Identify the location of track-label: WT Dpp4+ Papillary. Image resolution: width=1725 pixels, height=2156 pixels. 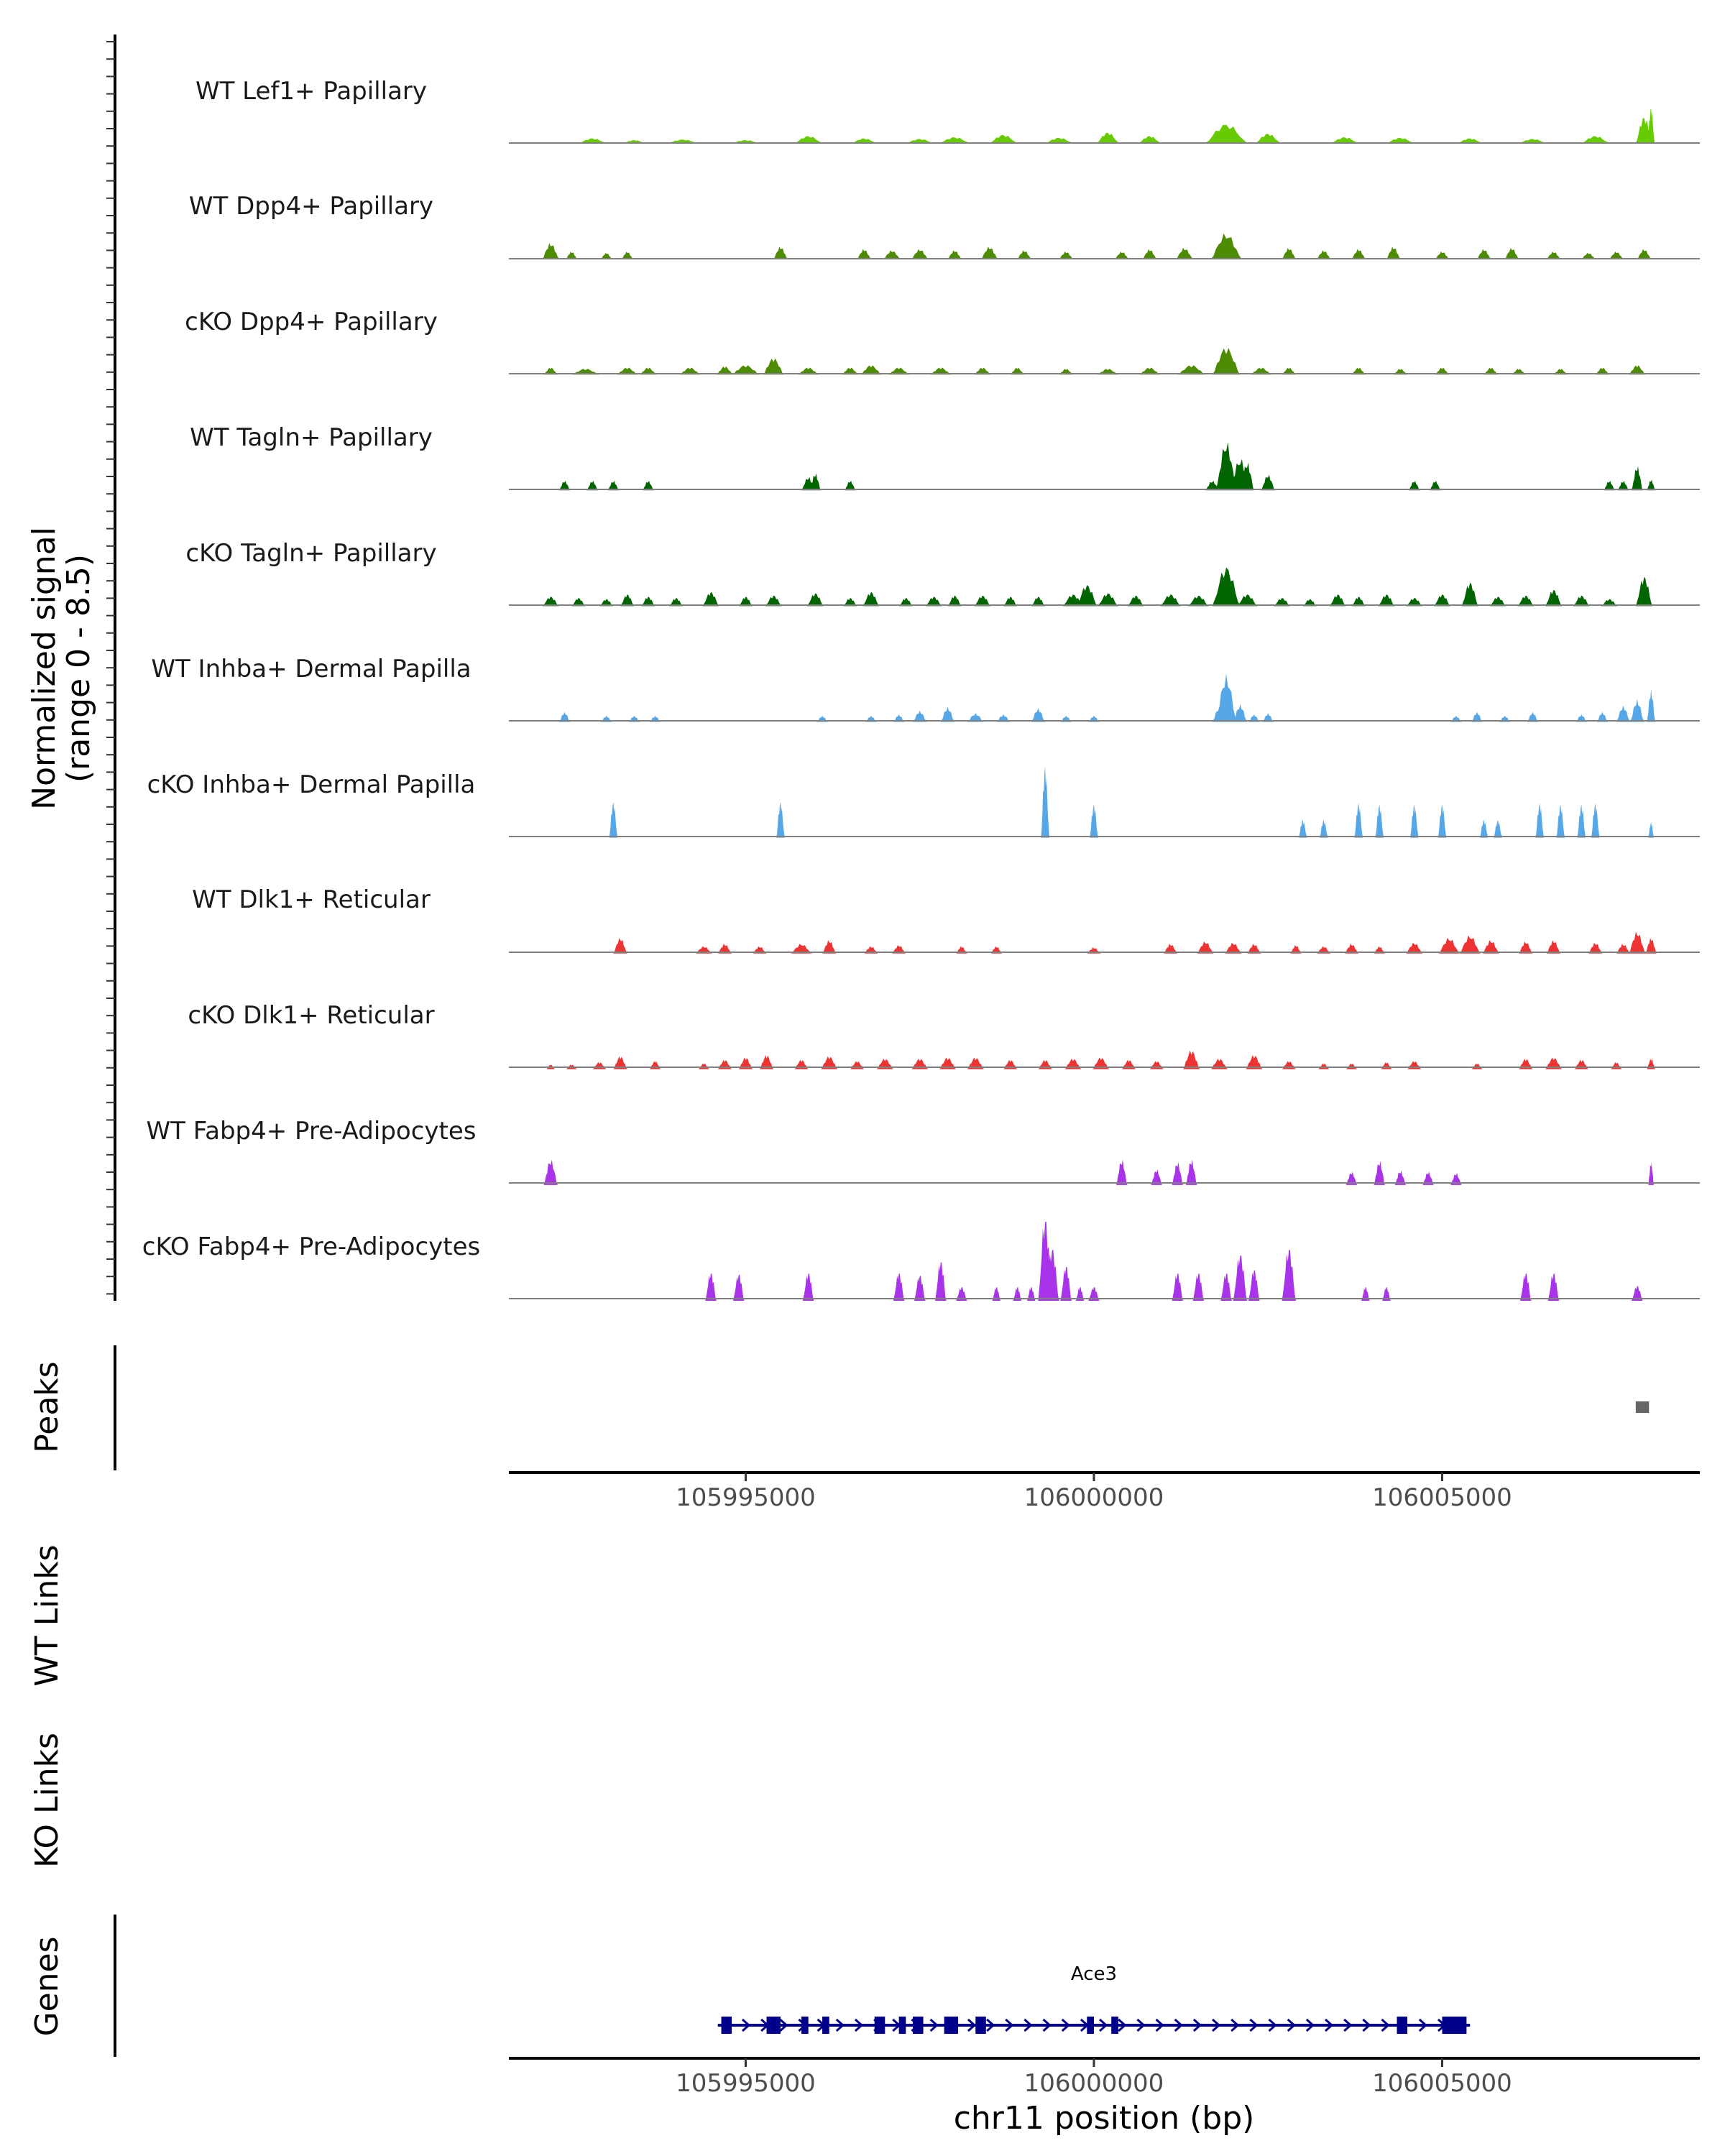
(311, 206).